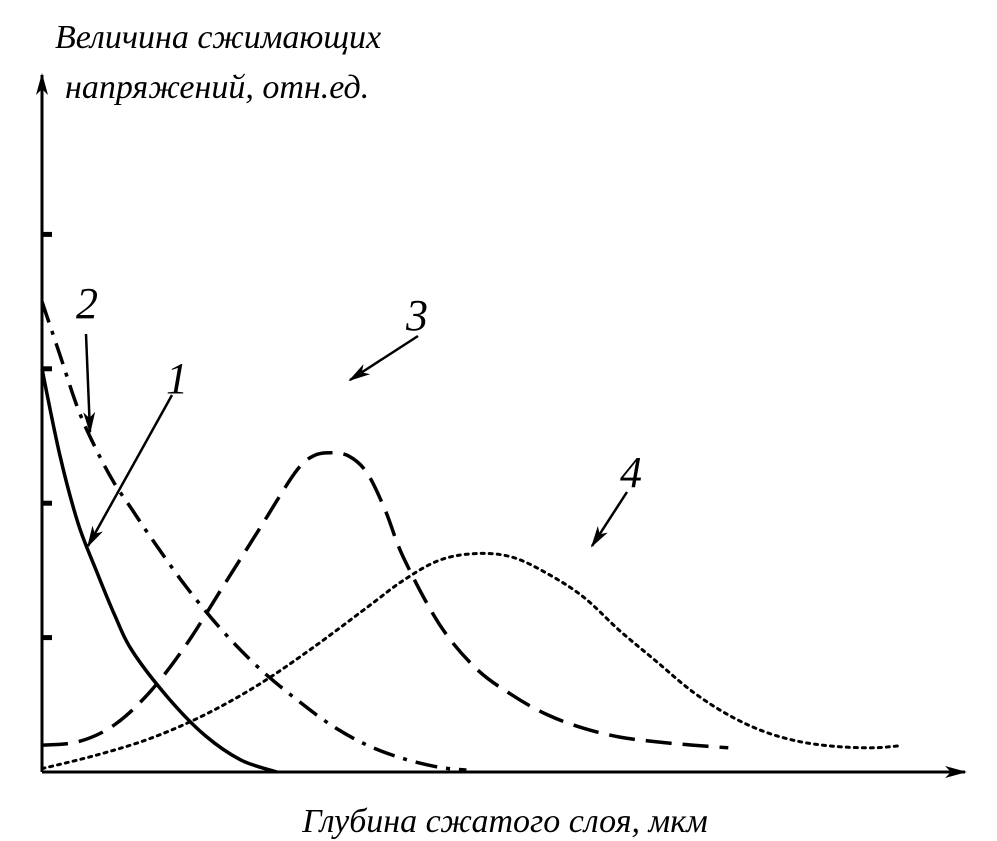 The height and width of the screenshot is (841, 997). What do you see at coordinates (504, 821) in the screenshot?
I see `x-axis-title: Глубина сжатого слоя, мкм` at bounding box center [504, 821].